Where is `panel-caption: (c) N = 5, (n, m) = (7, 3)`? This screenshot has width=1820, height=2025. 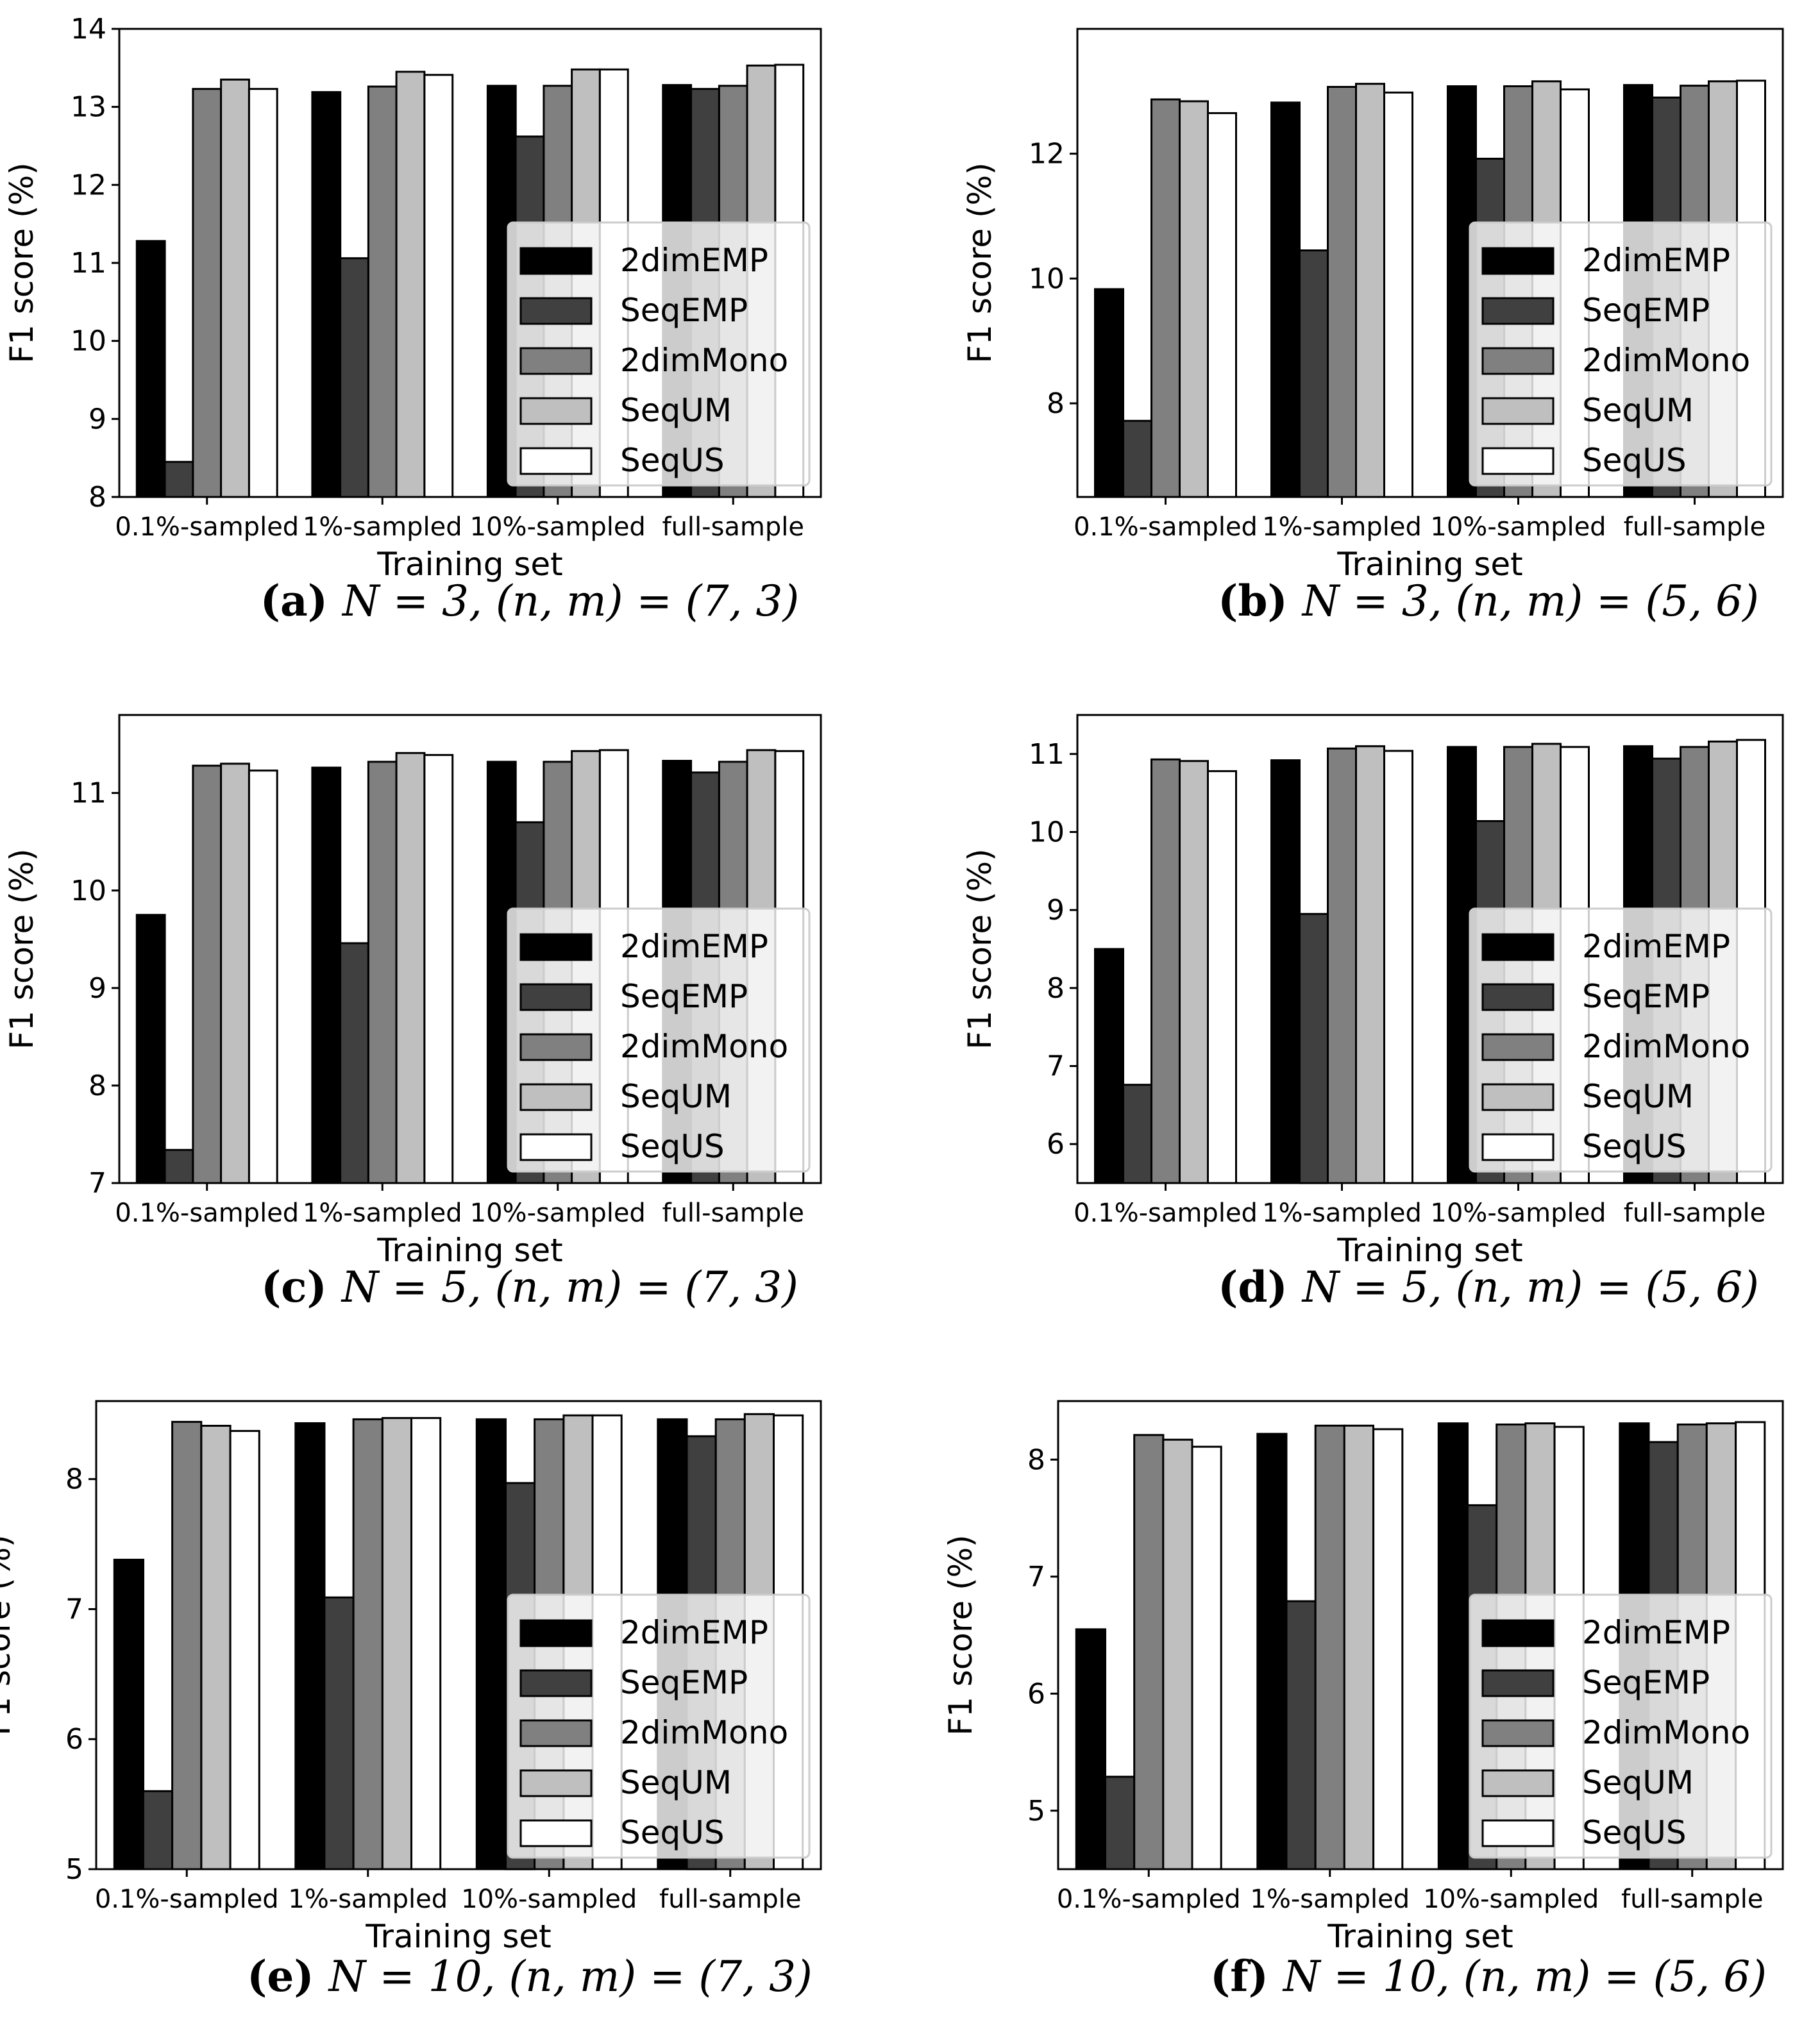
panel-caption: (c) N = 5, (n, m) = (7, 3) is located at coordinates (529, 1287).